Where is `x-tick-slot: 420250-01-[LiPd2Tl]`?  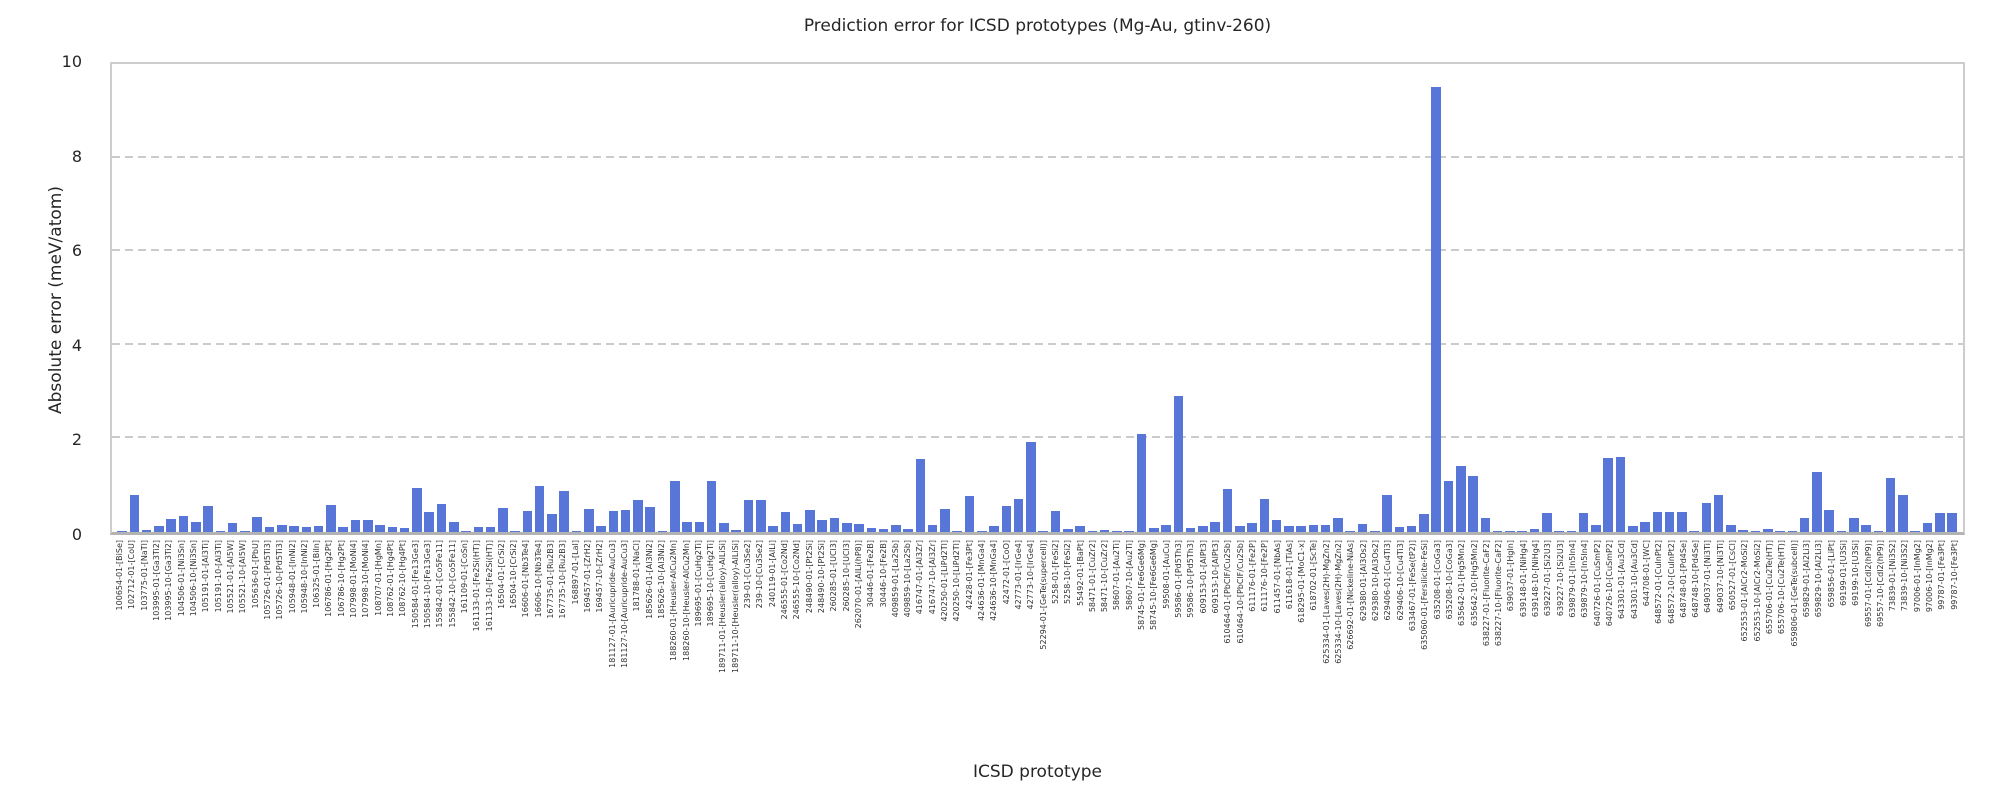
x-tick-slot: 420250-01-[LiPd2Tl] is located at coordinates (945, 646).